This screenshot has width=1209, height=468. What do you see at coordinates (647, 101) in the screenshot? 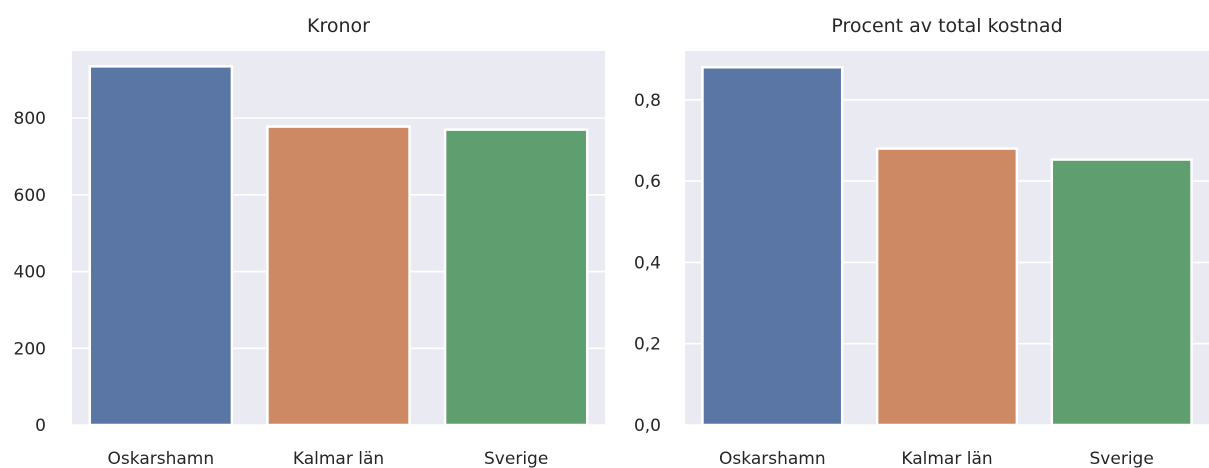
I see `y-tick-label: 0,8` at bounding box center [647, 101].